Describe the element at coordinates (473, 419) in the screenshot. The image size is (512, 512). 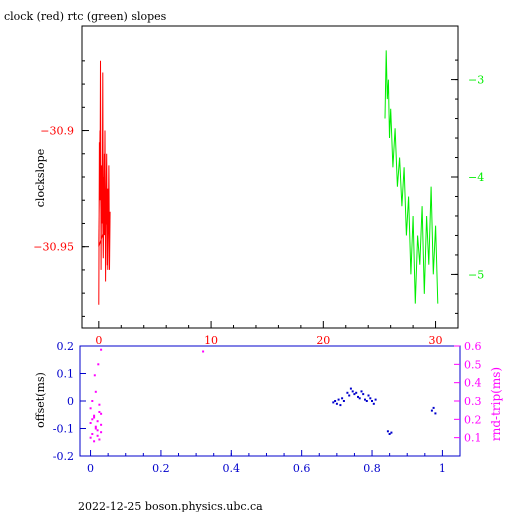
I see `bottom-y2-tick-label: 0.2` at that location.